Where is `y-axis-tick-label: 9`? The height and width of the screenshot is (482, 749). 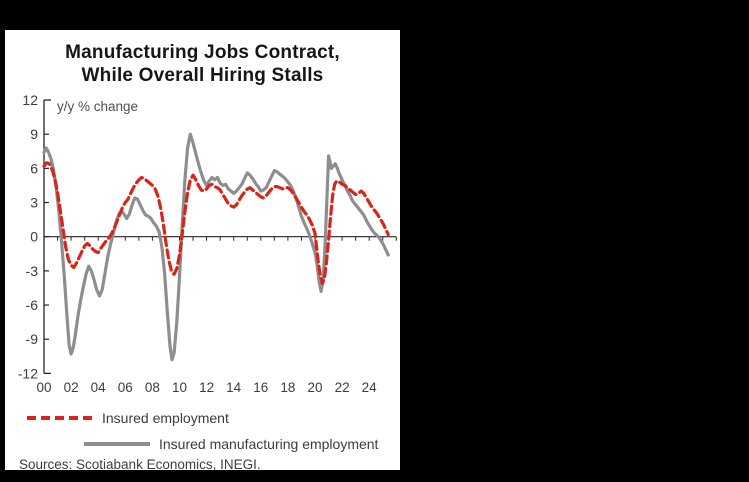 y-axis-tick-label: 9 is located at coordinates (34, 134).